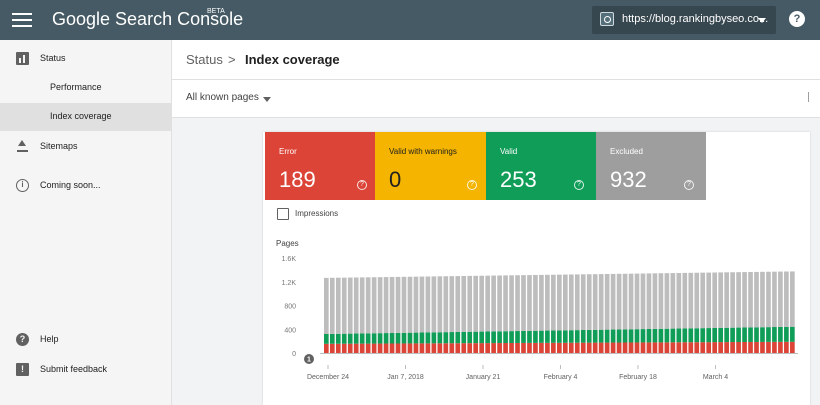 This screenshot has width=820, height=405. Describe the element at coordinates (148, 19) in the screenshot. I see `app-title: Google Search Console` at that location.